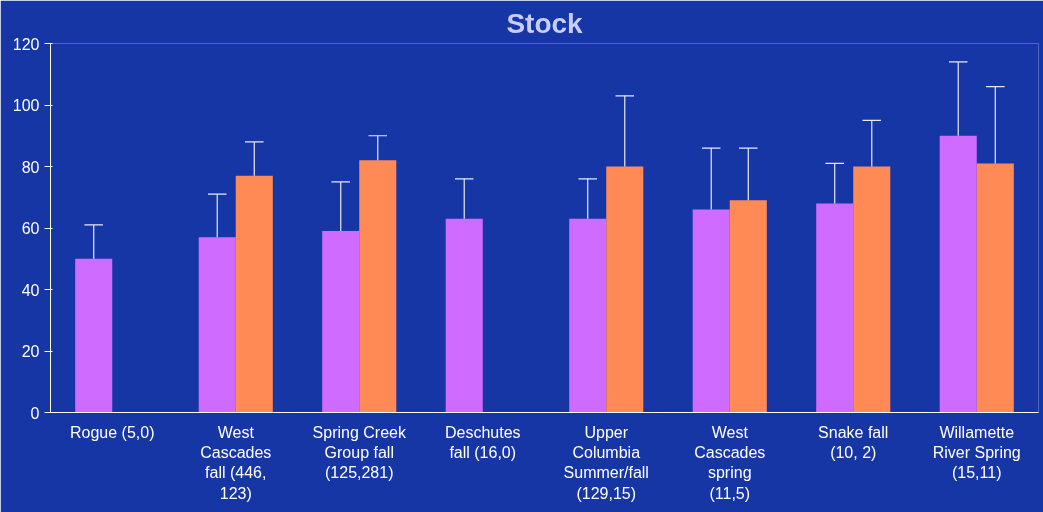  I want to click on x-tick-label: Deschutes fall (16,0), so click(482, 442).